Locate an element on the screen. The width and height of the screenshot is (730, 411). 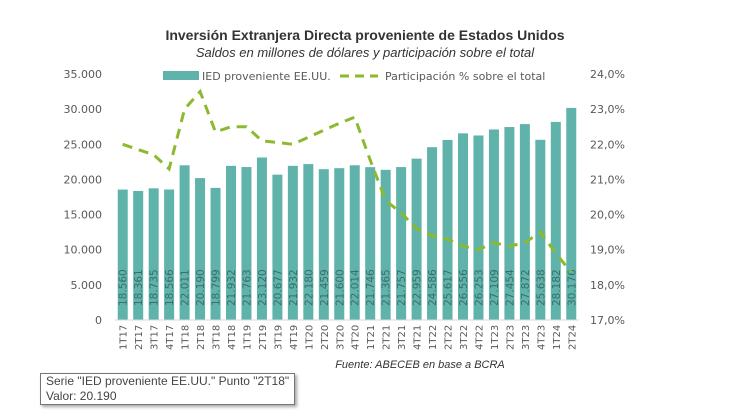
tooltip-value: Valor: 20.190 is located at coordinates (81, 396).